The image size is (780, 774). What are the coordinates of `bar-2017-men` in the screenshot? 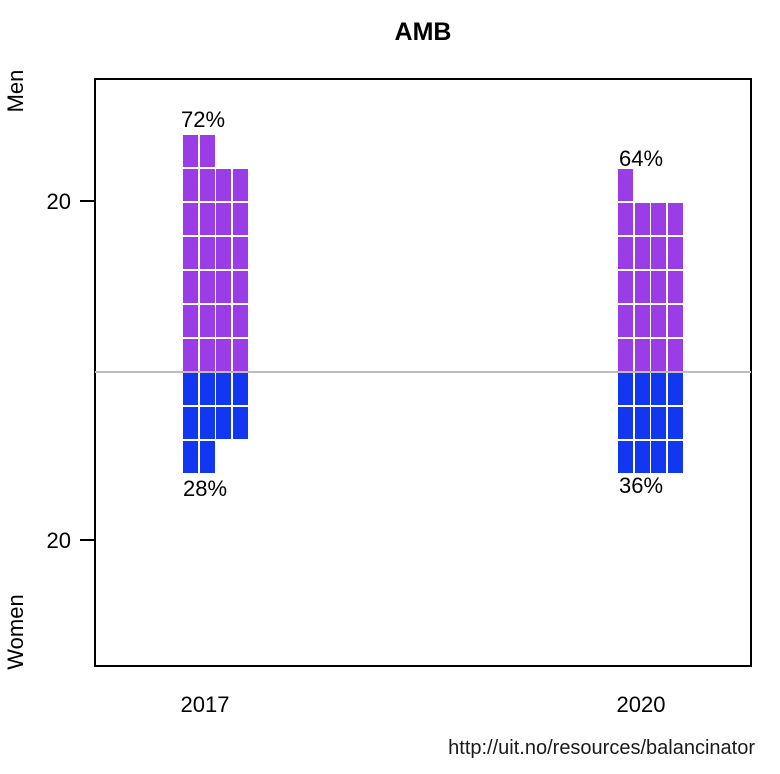 It's located at (215, 252).